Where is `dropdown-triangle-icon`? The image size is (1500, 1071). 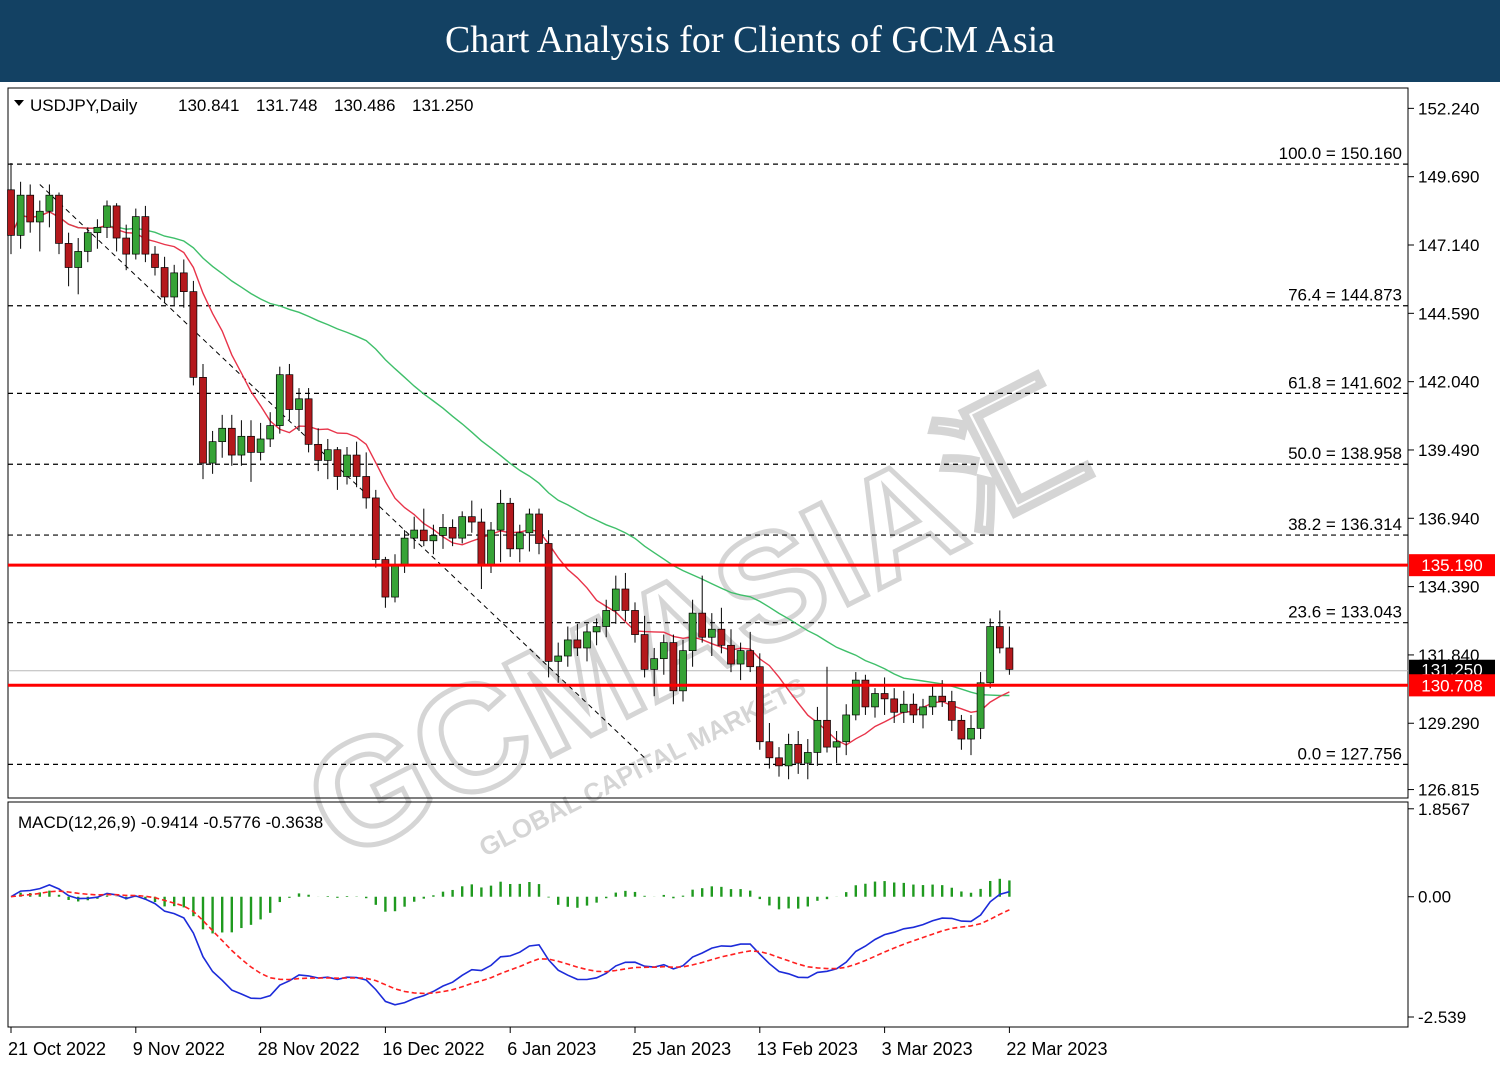
dropdown-triangle-icon is located at coordinates (19, 103).